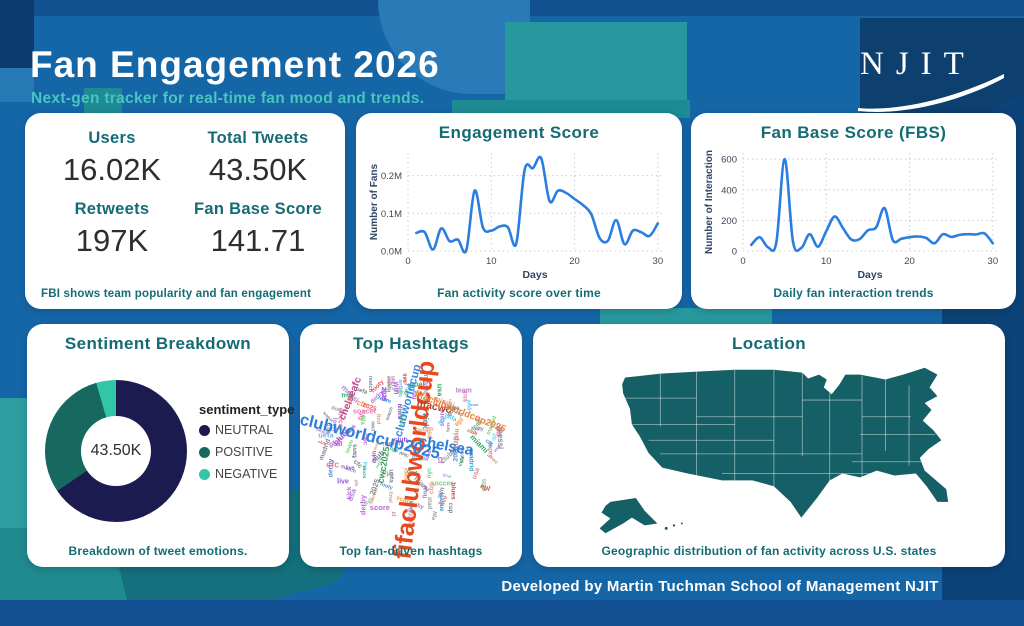 This screenshot has width=1024, height=626. I want to click on stat-users-value: 16.02K, so click(112, 169).